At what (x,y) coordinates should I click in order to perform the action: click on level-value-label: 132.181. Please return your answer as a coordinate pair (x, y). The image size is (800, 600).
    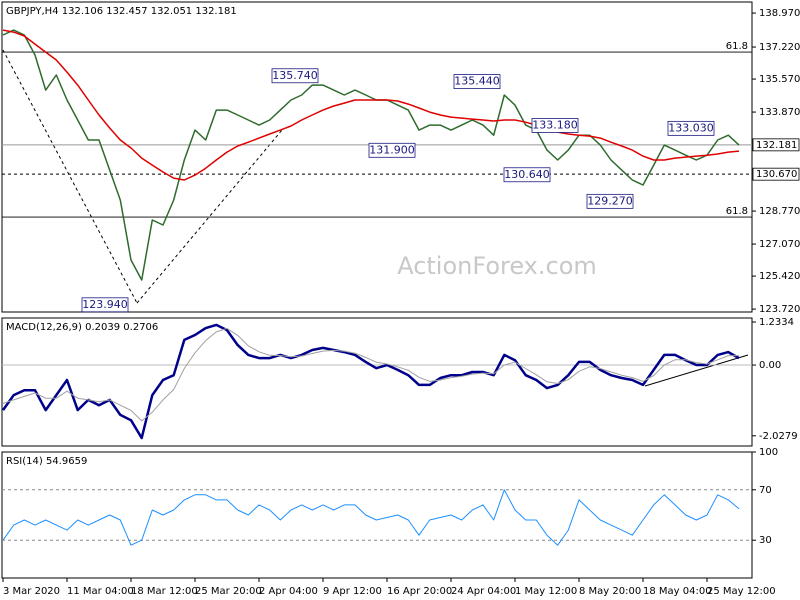
    Looking at the image, I should click on (776, 145).